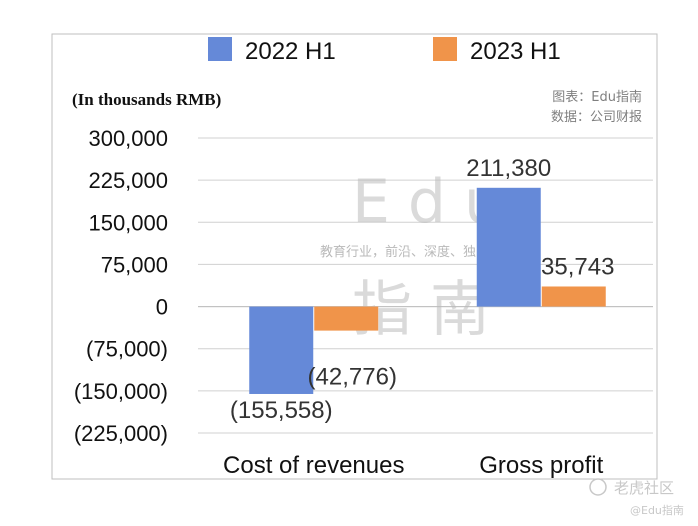 The image size is (698, 526). Describe the element at coordinates (541, 465) in the screenshot. I see `x-category-label: Gross profit` at that location.